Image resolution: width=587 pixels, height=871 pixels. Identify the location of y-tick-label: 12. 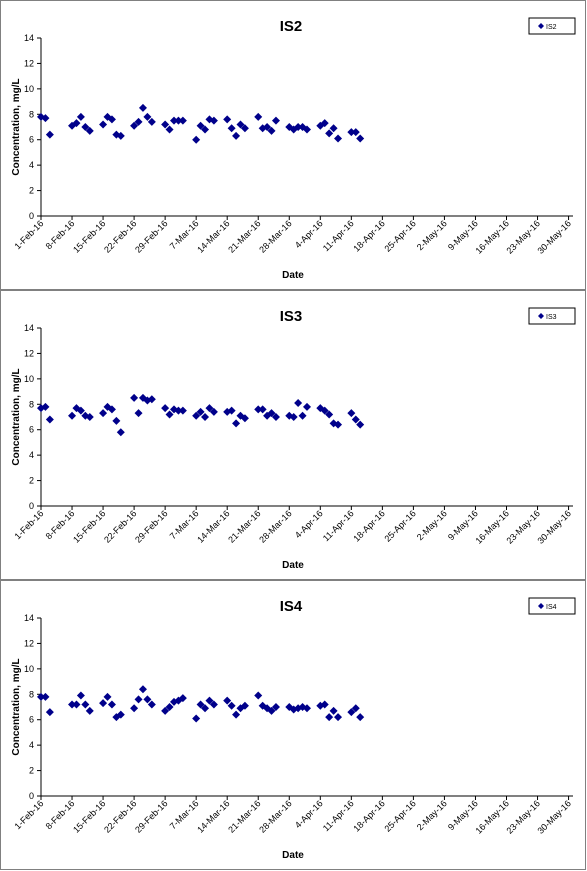
(29, 63).